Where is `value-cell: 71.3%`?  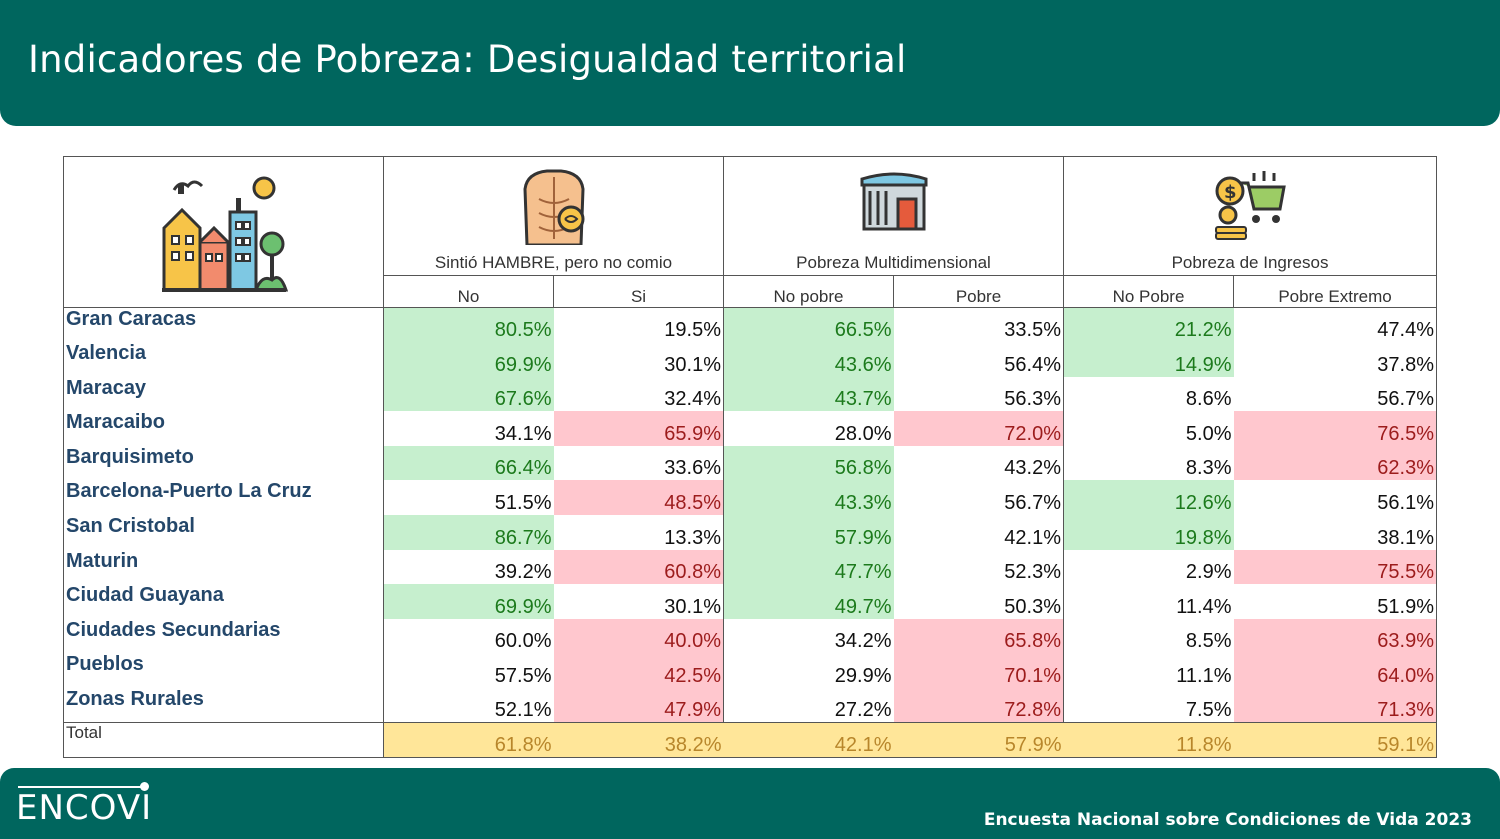
value-cell: 71.3% is located at coordinates (1335, 705).